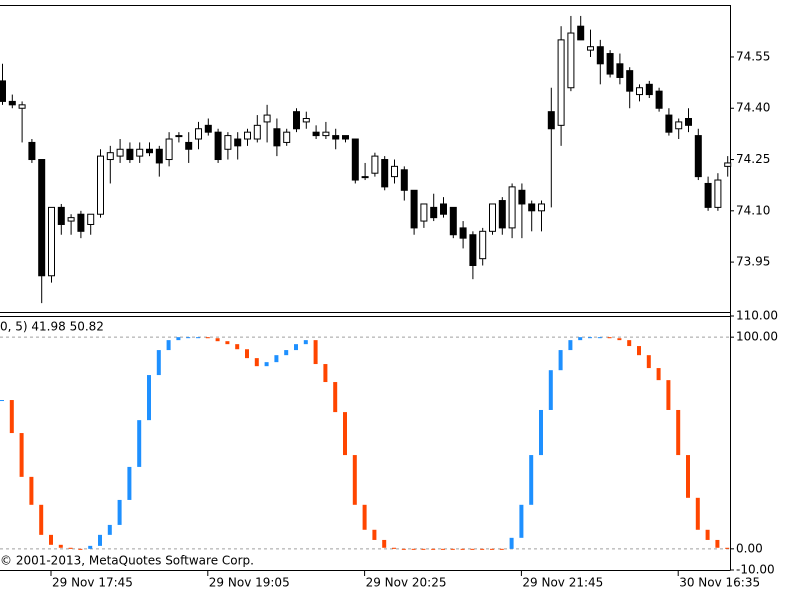  What do you see at coordinates (406, 583) in the screenshot?
I see `x-tick-label: 29 Nov 20:25` at bounding box center [406, 583].